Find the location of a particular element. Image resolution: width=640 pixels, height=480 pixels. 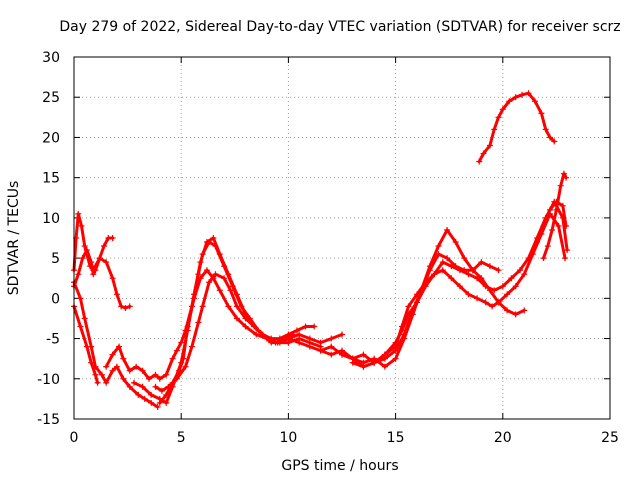

series-sat-e is located at coordinates (199, 310).